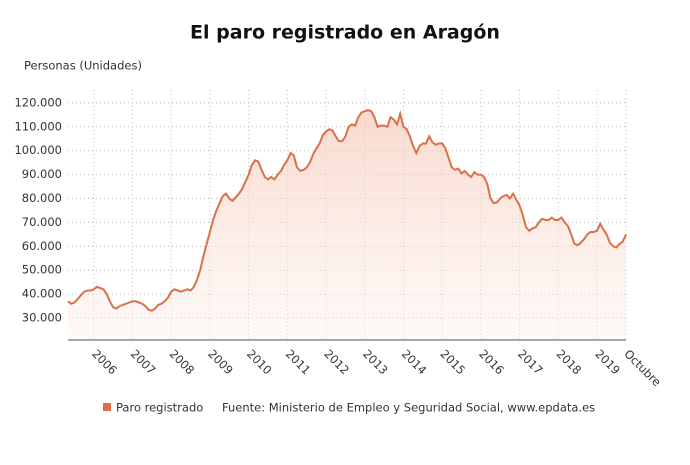 This screenshot has width=690, height=465. What do you see at coordinates (259, 362) in the screenshot?
I see `x-tick-label: 2010` at bounding box center [259, 362].